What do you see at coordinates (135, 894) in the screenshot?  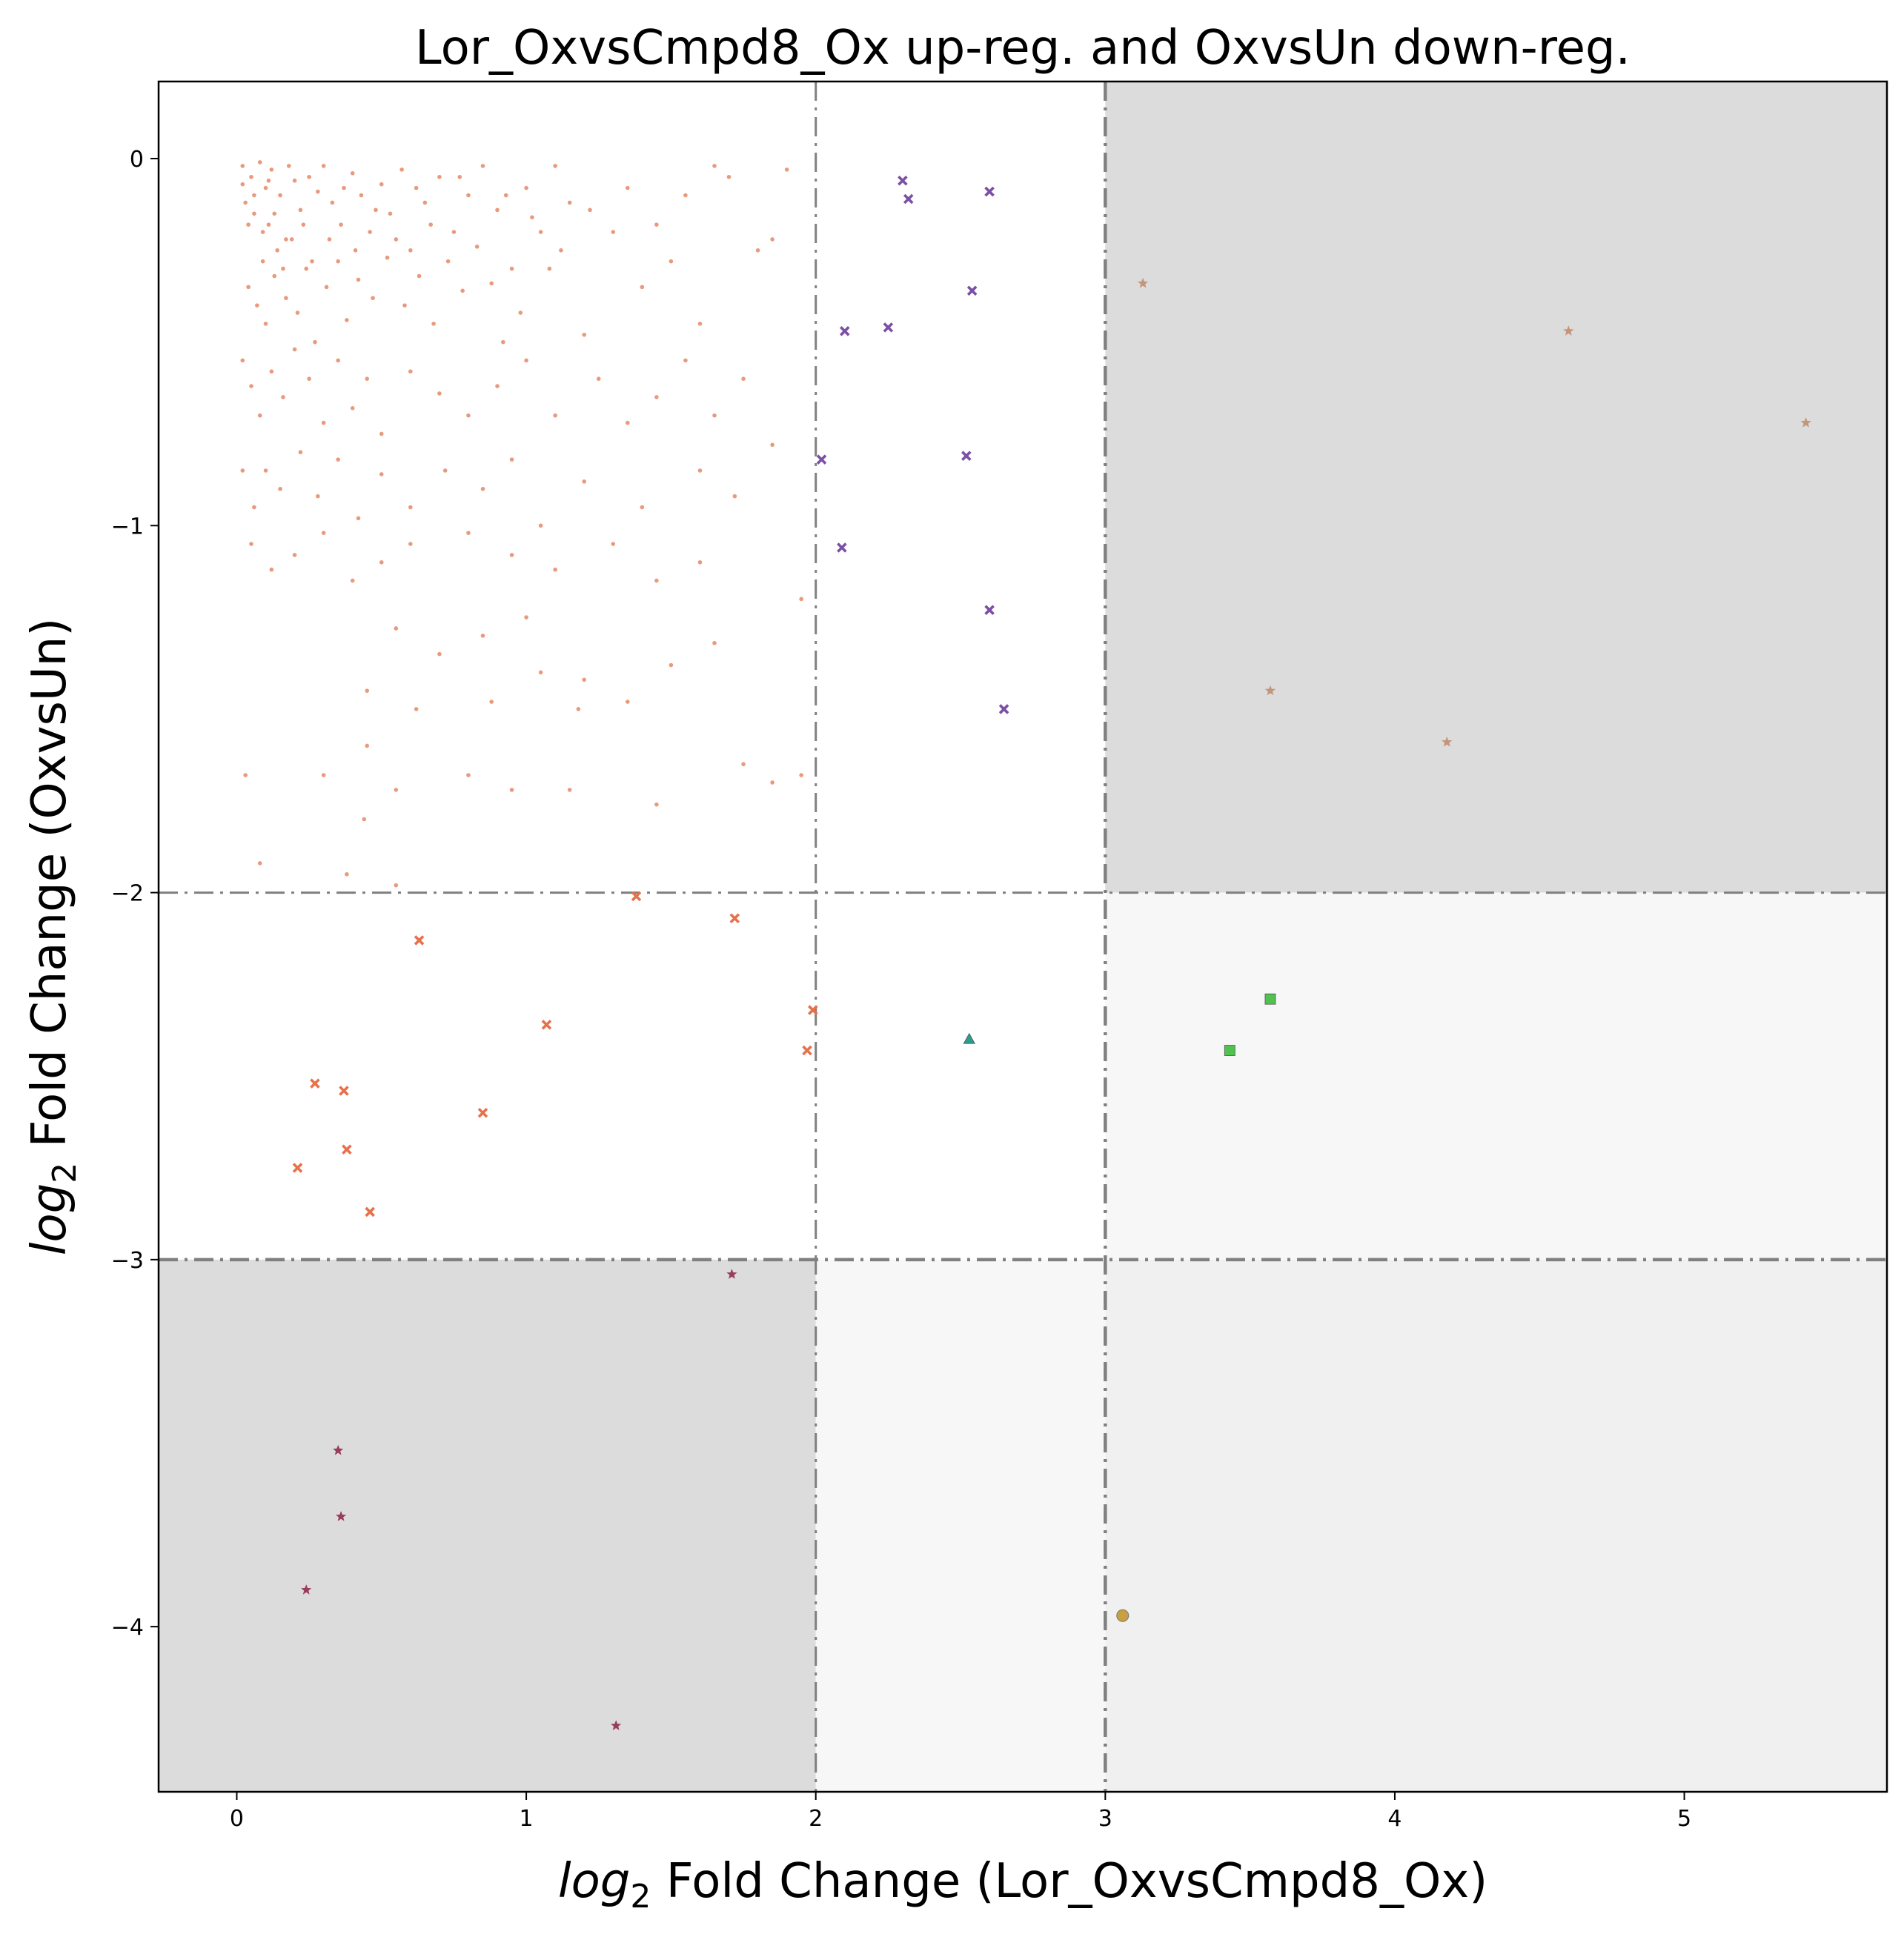 I see `y-axis-ticks: 0 −1 −2 −3 −4` at bounding box center [135, 894].